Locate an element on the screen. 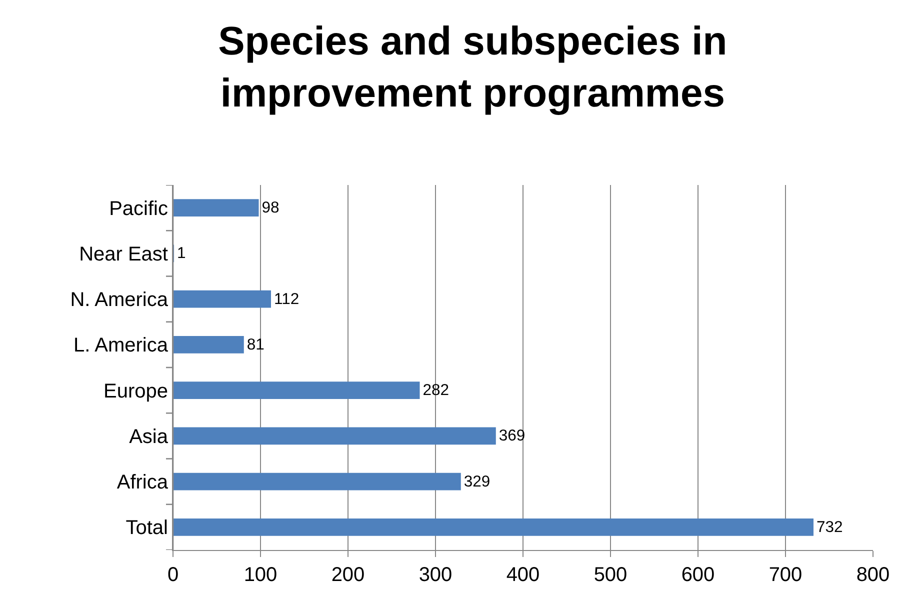 This screenshot has width=909, height=607. data-label: 282 is located at coordinates (436, 391).